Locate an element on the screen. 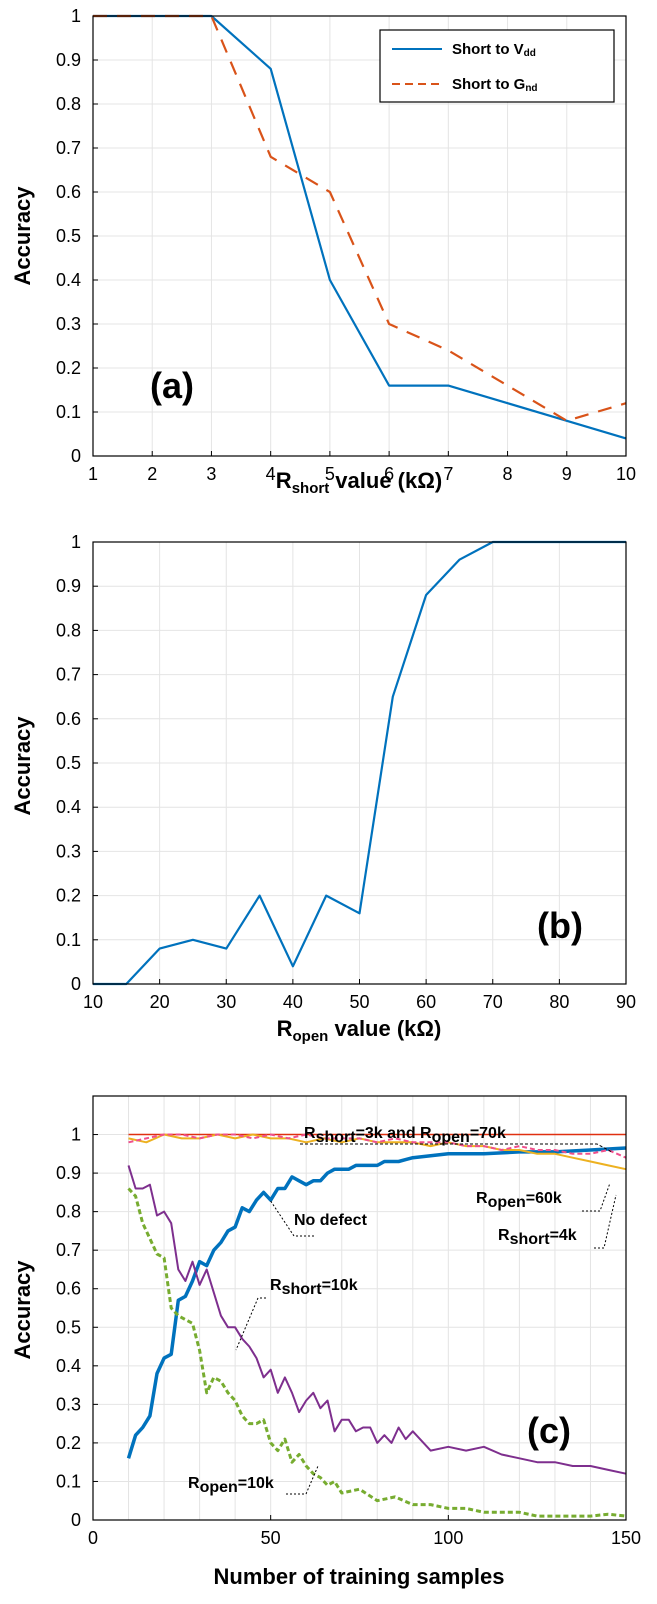 Image resolution: width=657 pixels, height=1604 pixels. annotation-rshort3k-ropen70k: Rshort=3k and Ropen=70k is located at coordinates (405, 1135).